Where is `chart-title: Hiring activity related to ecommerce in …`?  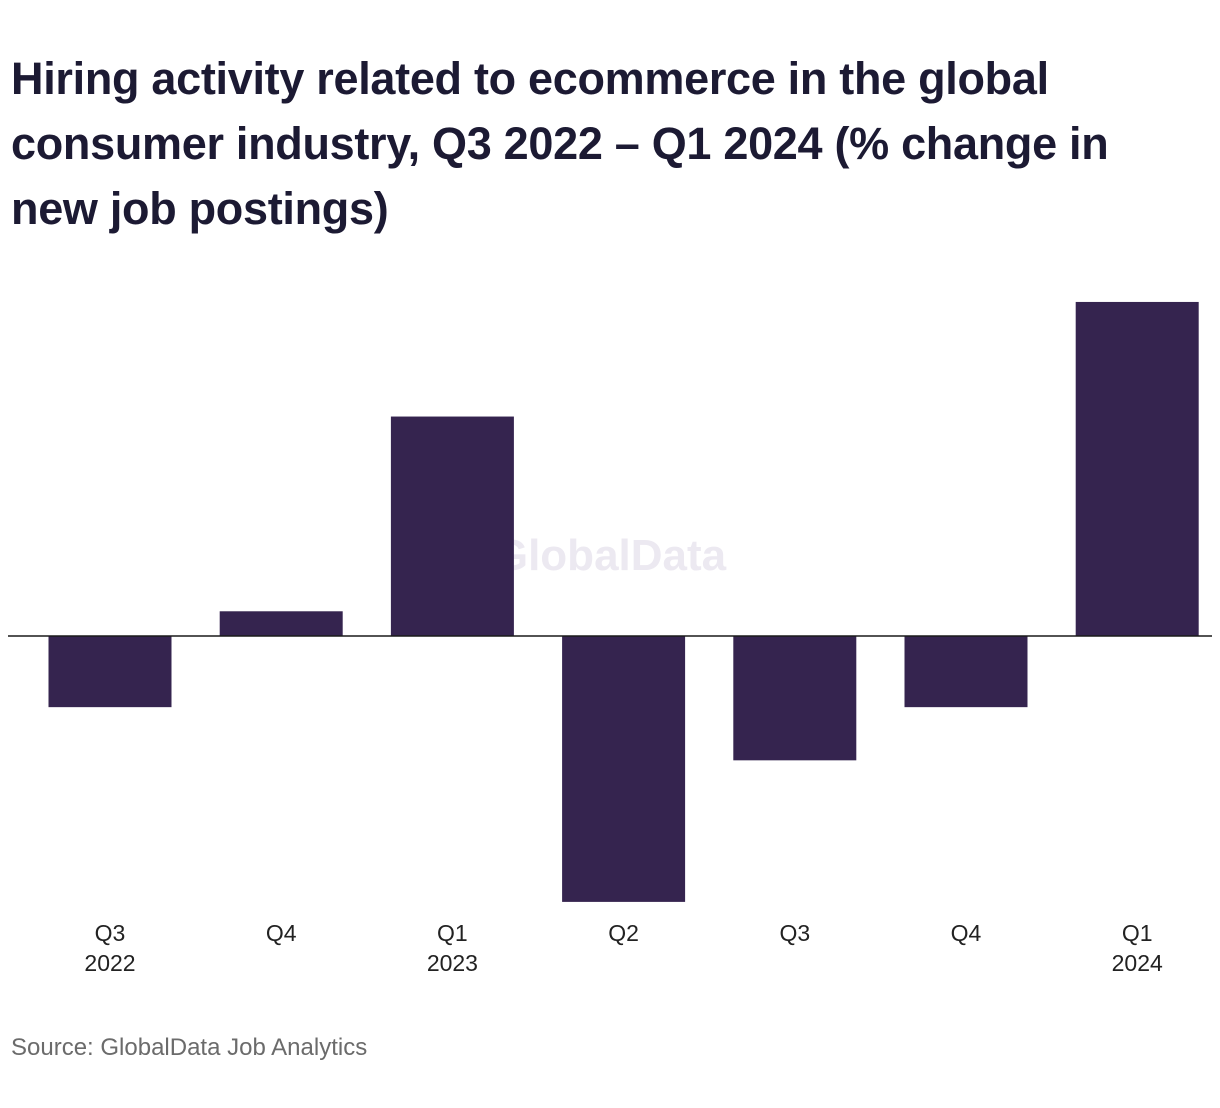 chart-title: Hiring activity related to ecommerce in … is located at coordinates (560, 143).